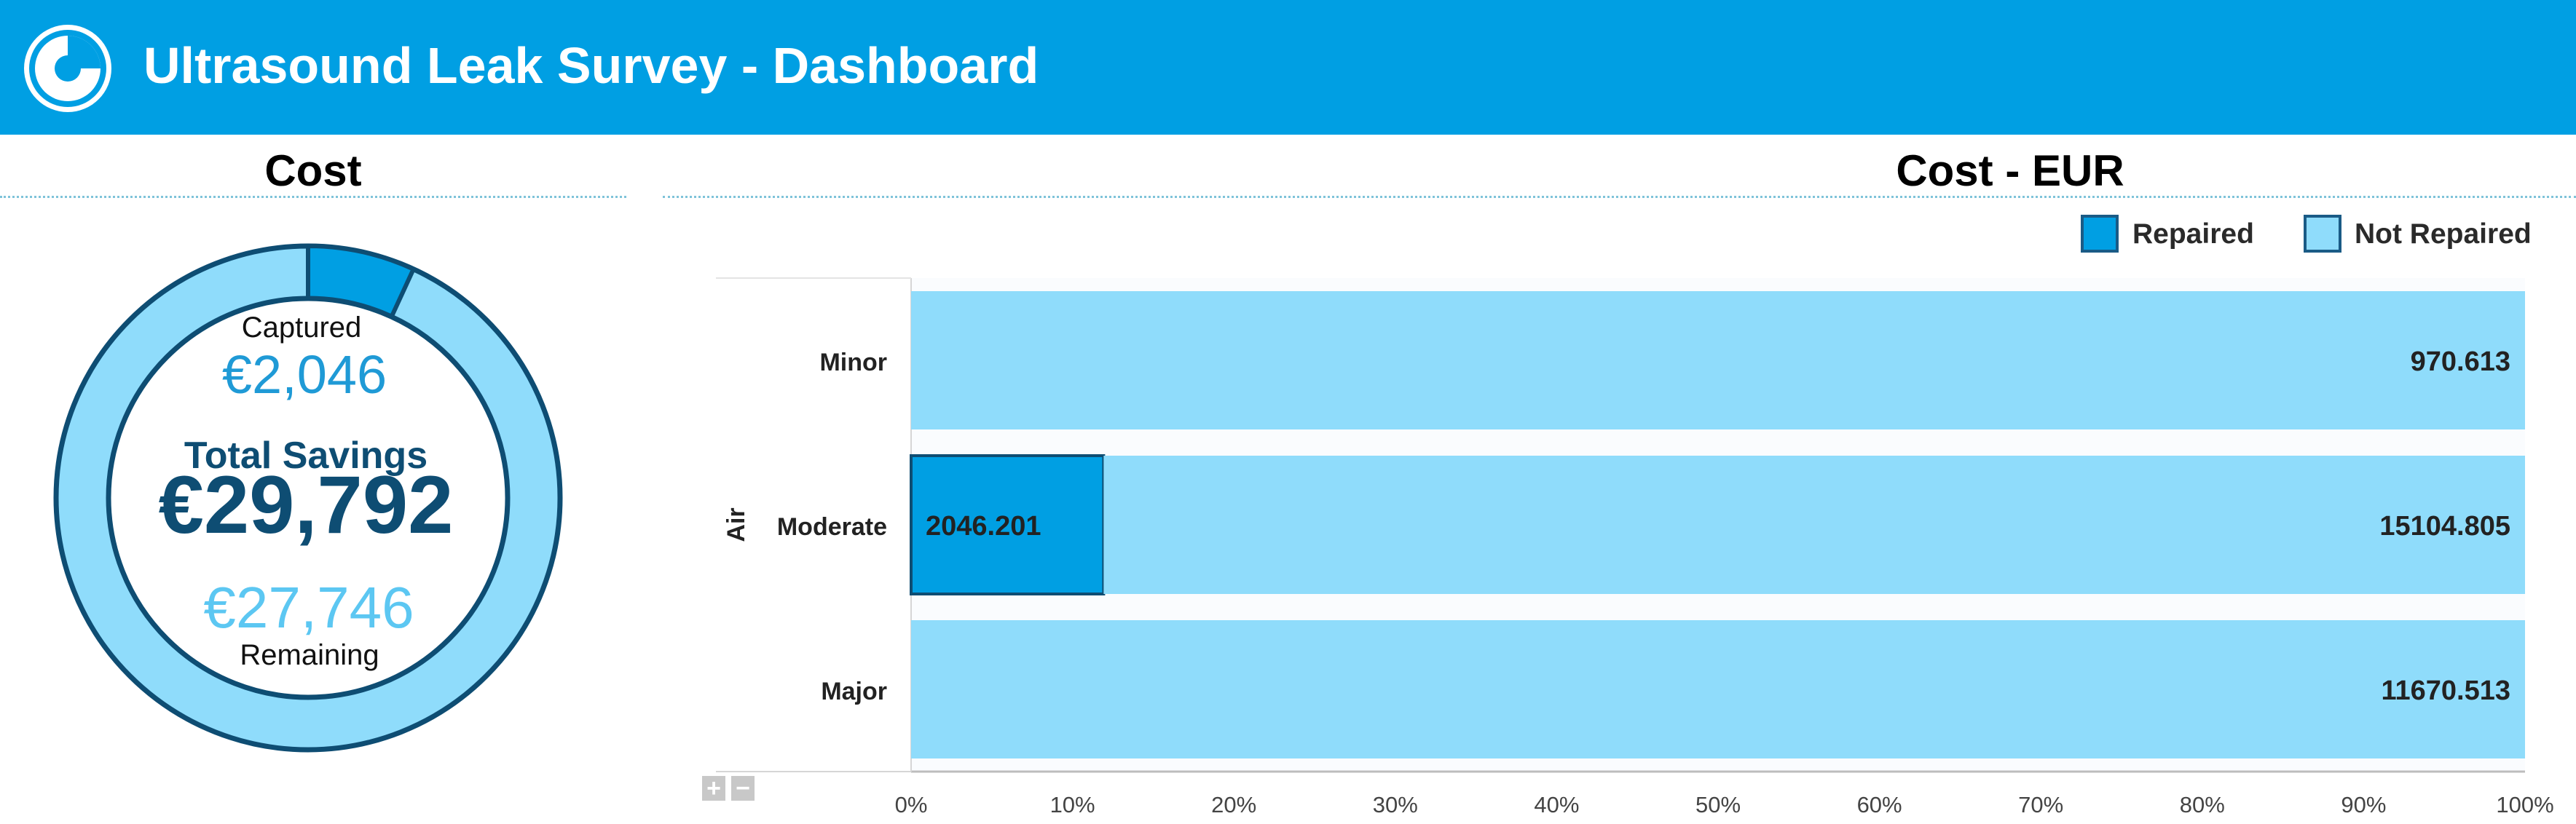  I want to click on dashboard-logo-icon, so click(67, 68).